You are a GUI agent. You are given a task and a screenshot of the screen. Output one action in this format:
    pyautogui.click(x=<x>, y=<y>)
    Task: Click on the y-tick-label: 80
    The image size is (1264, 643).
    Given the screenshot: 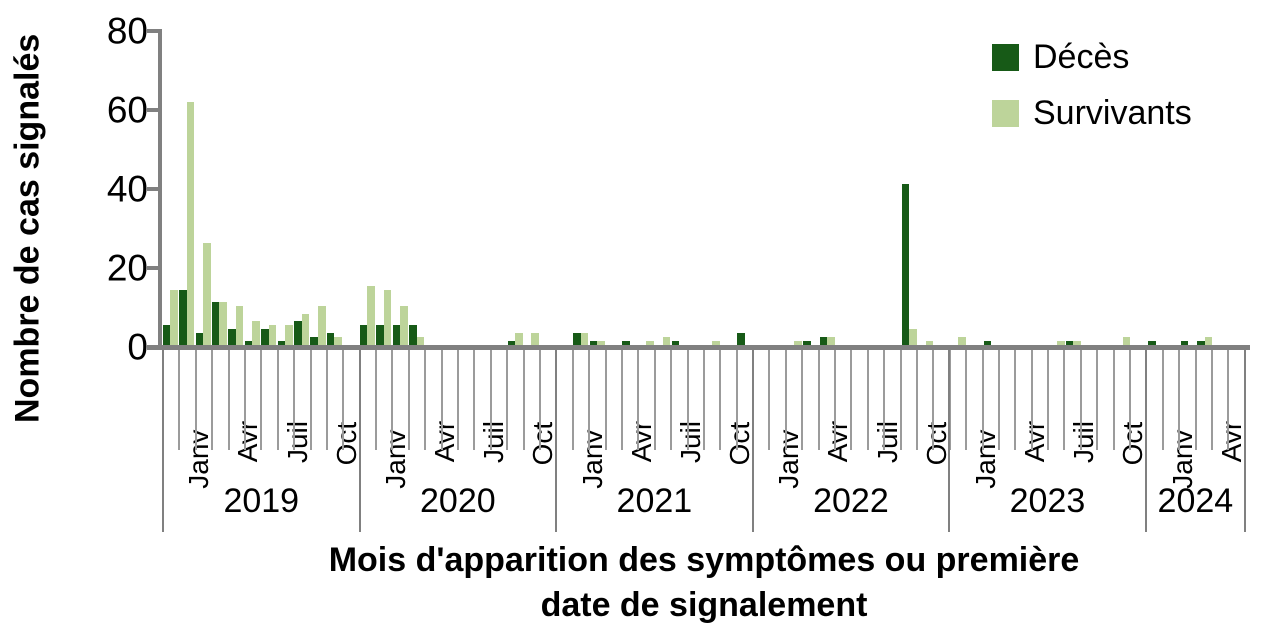 What is the action you would take?
    pyautogui.click(x=127, y=31)
    